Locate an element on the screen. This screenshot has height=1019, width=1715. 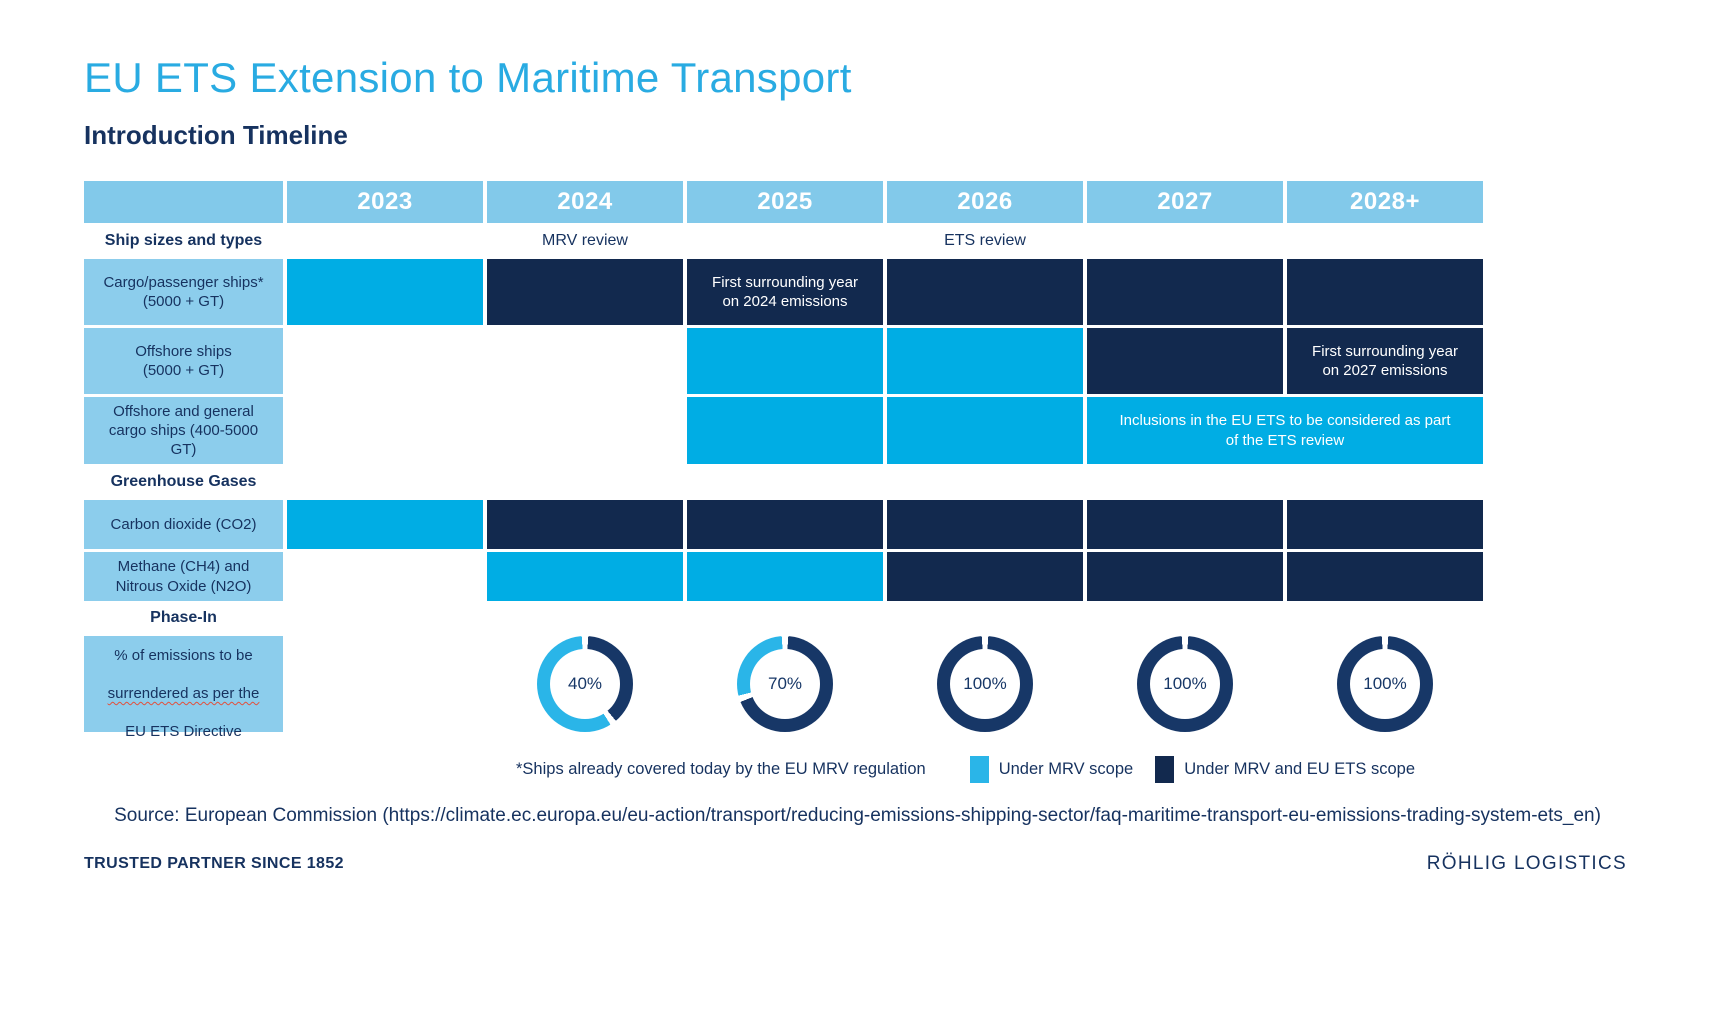
legend-item-ets: Under MRV and EU ETS scope is located at coordinates (1285, 769).